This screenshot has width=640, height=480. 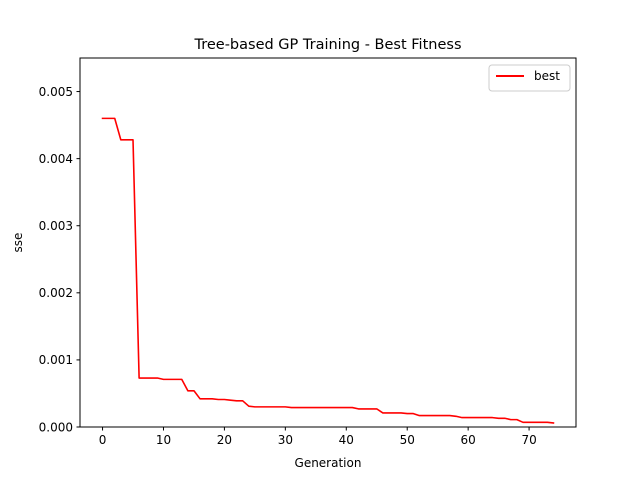 What do you see at coordinates (56, 226) in the screenshot?
I see `y-tick-label: 0.003` at bounding box center [56, 226].